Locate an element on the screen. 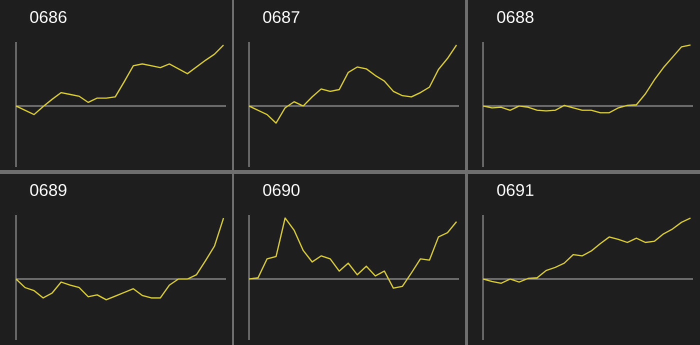  chart-title: 0691 is located at coordinates (515, 190).